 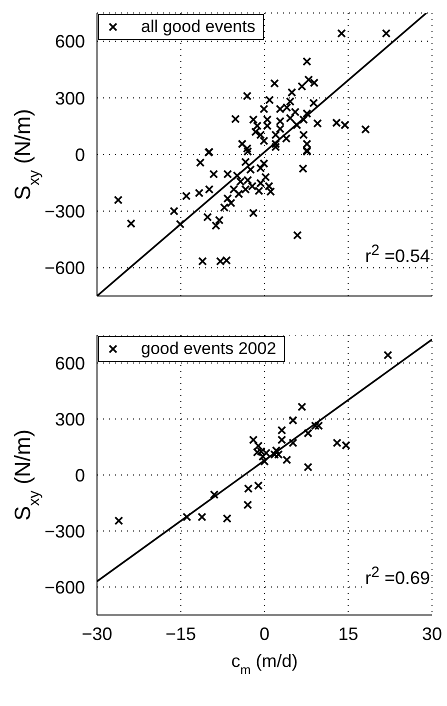 What do you see at coordinates (97, 634) in the screenshot?
I see `x-tick-label: −30` at bounding box center [97, 634].